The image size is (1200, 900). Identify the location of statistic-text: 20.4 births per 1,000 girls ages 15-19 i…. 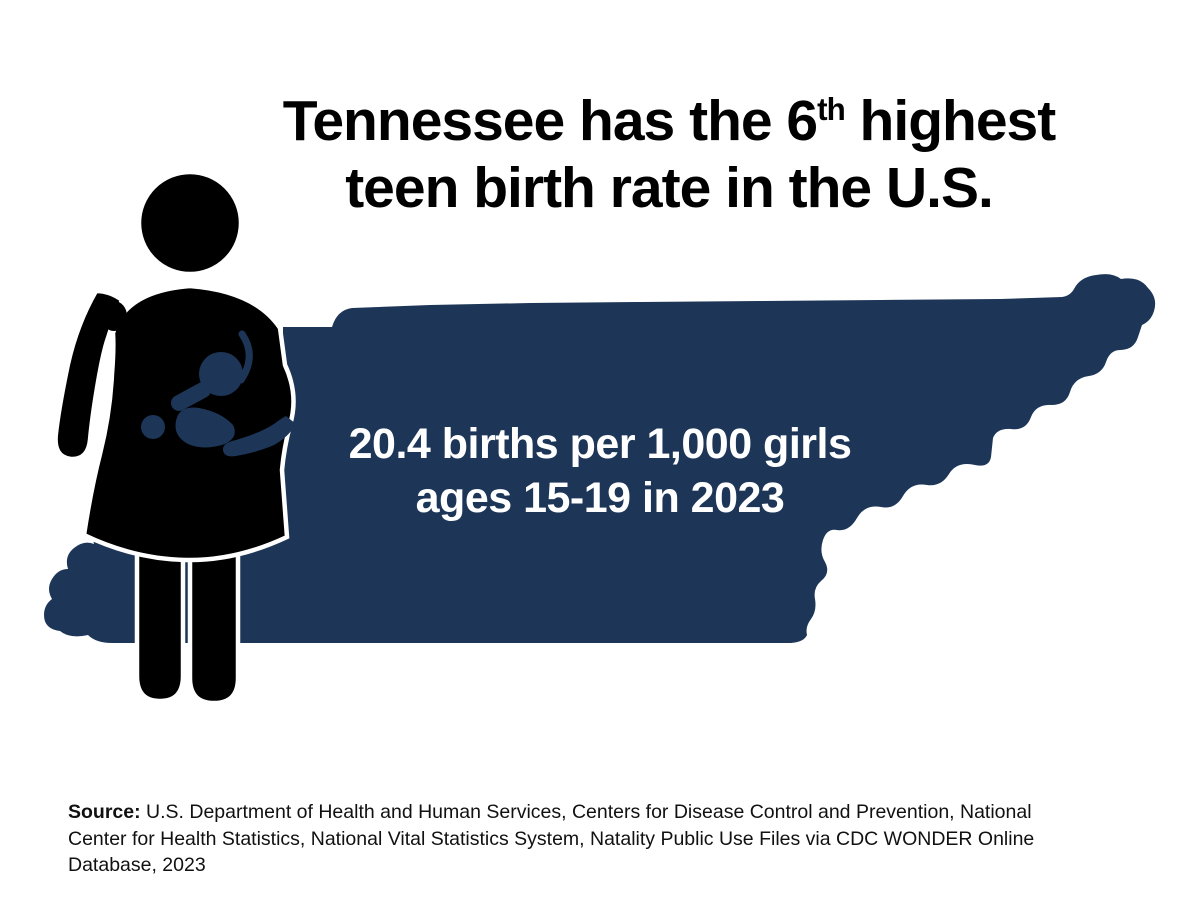
(600, 471).